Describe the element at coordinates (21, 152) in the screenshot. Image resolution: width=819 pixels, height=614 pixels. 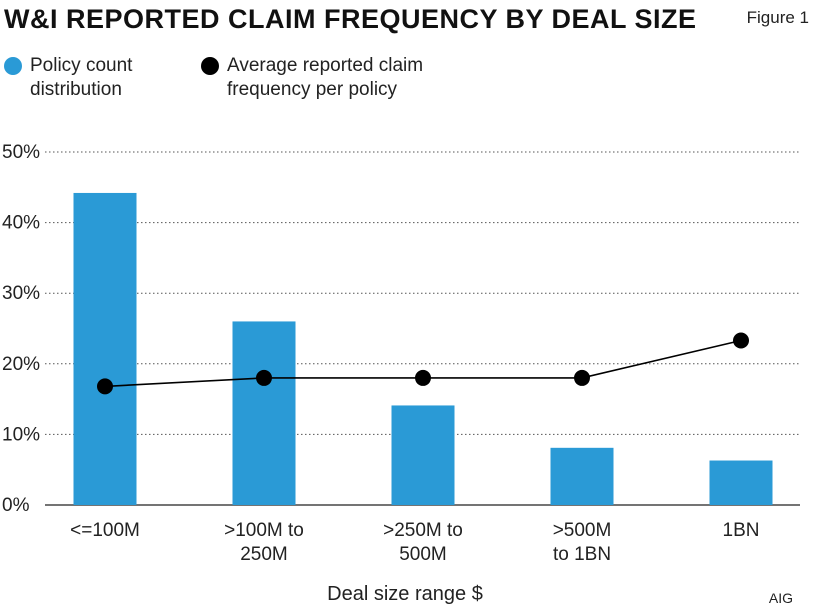
I see `y-tick-label: 50%` at that location.